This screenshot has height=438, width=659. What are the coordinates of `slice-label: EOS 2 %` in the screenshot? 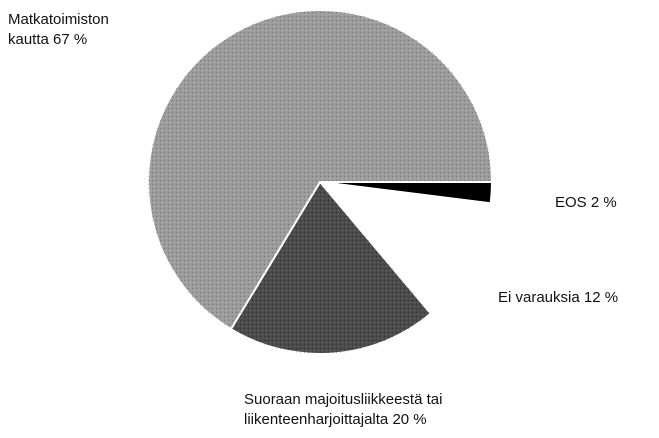 It's located at (586, 203).